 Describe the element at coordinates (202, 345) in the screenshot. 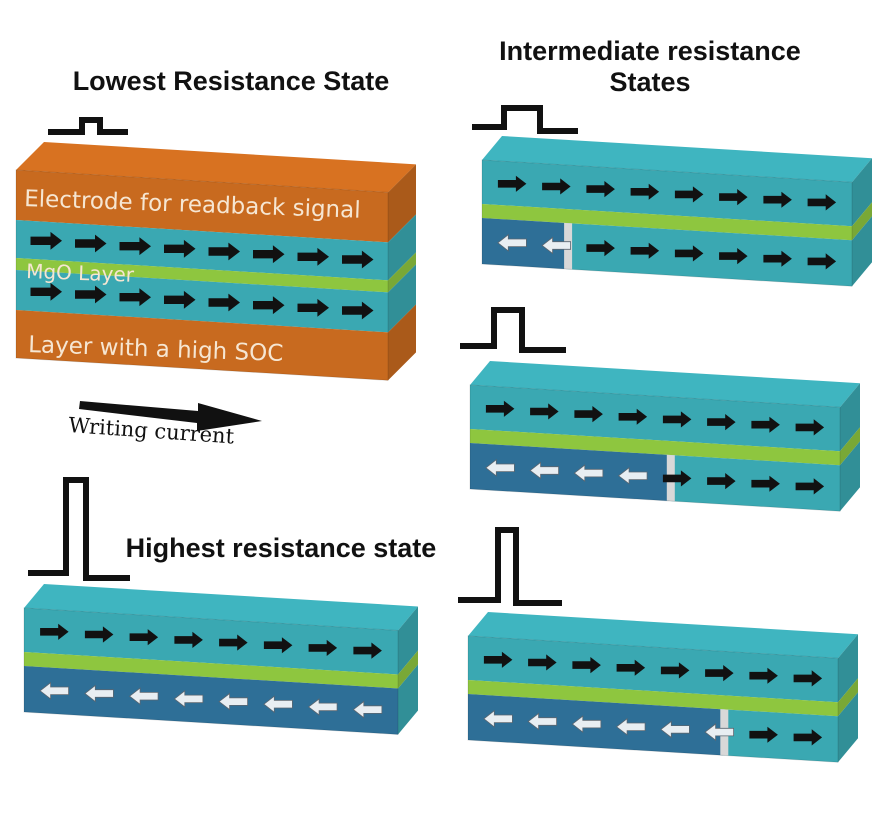

I see `soc-layer` at that location.